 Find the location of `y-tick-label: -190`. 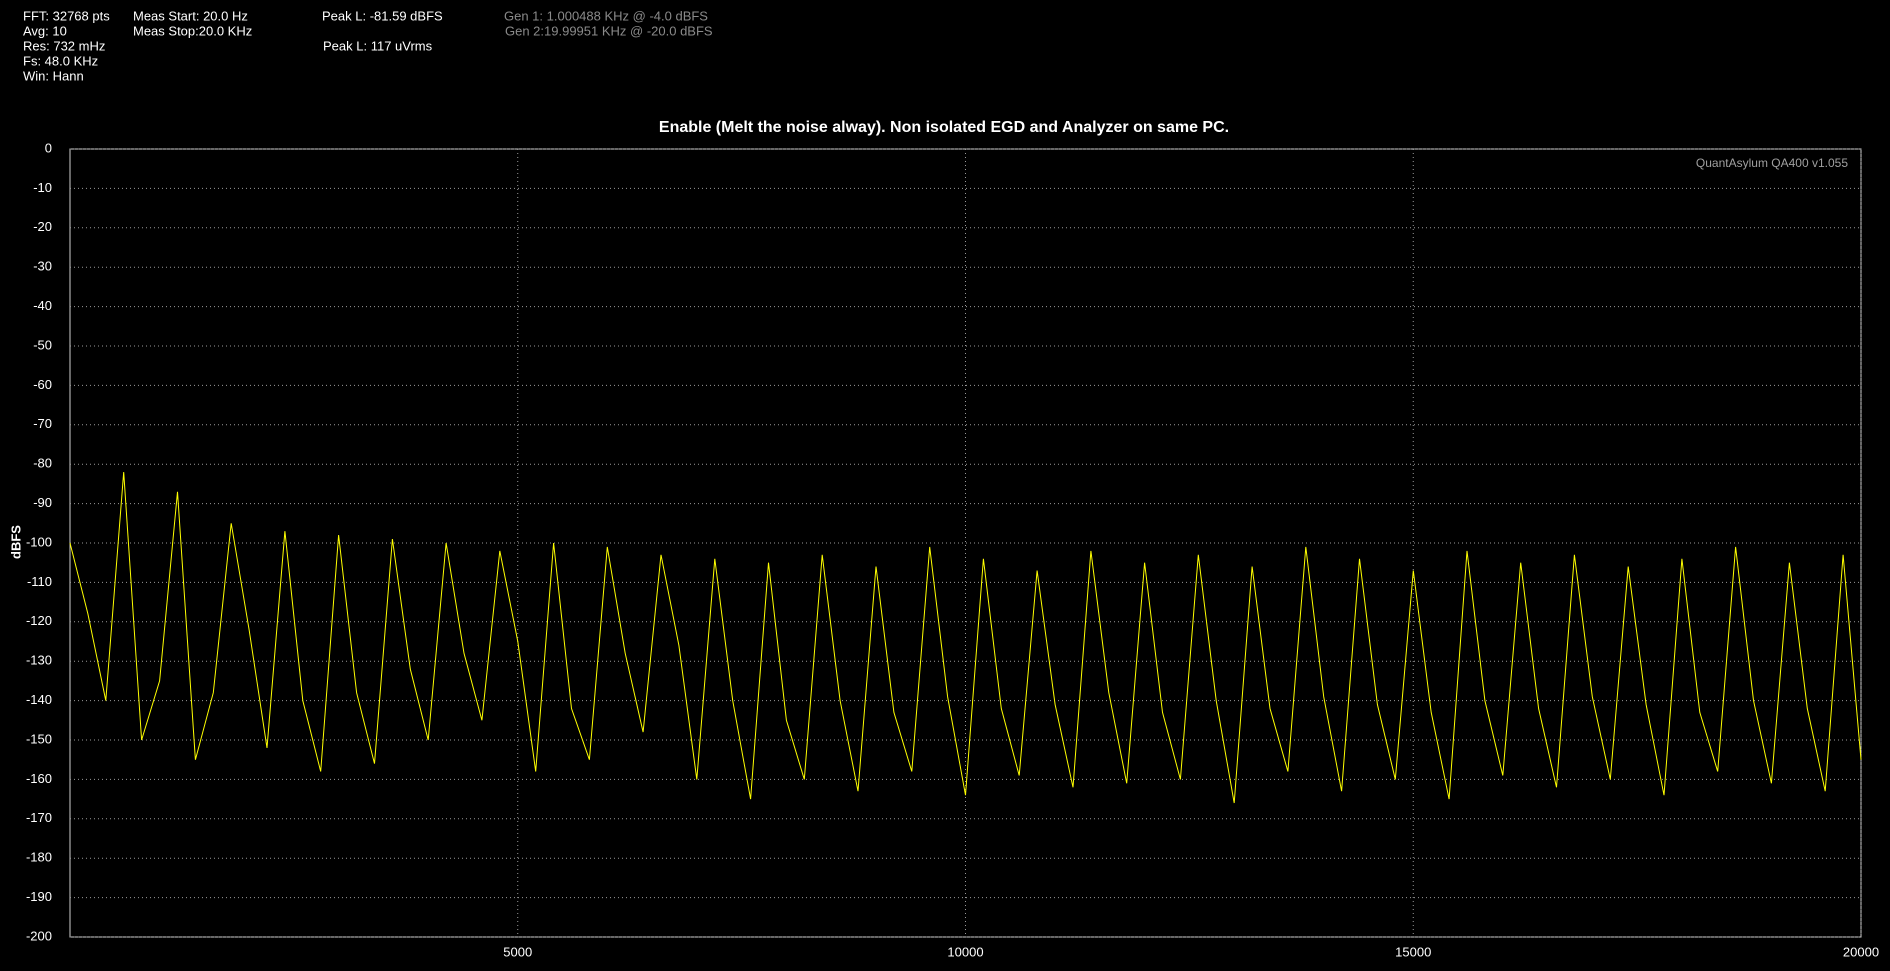

y-tick-label: -190 is located at coordinates (39, 896).